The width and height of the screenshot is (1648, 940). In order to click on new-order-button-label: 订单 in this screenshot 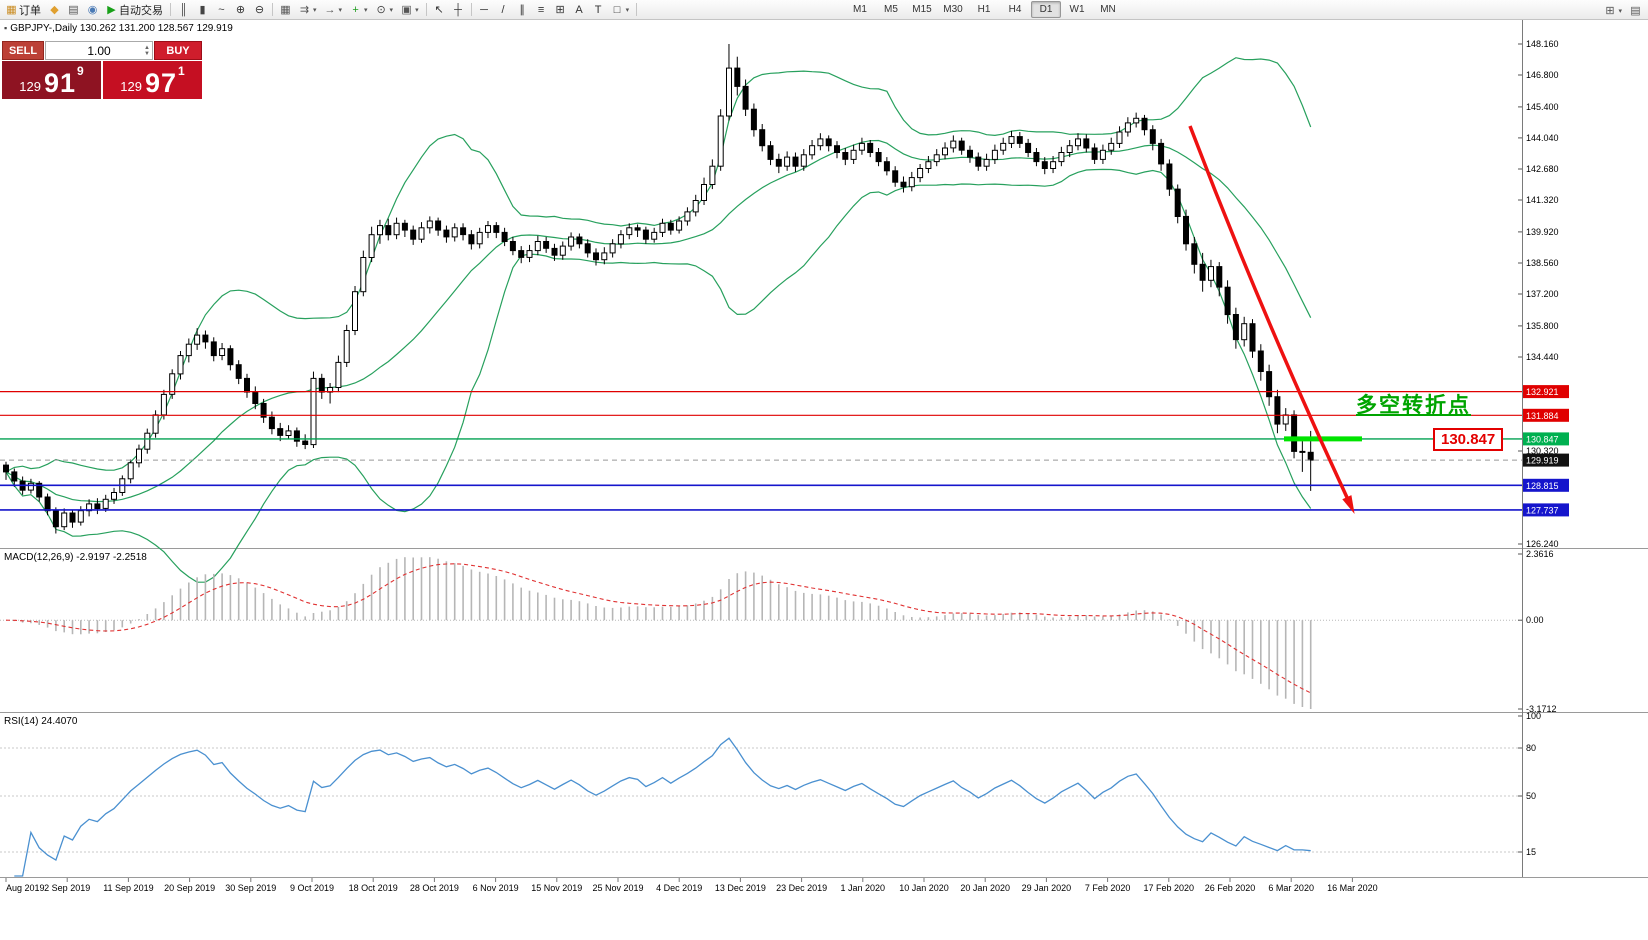, I will do `click(30, 10)`.